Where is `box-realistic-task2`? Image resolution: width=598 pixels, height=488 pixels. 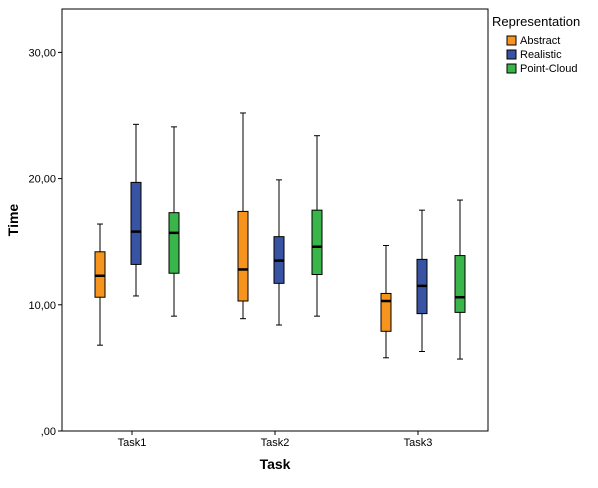
box-realistic-task2 is located at coordinates (279, 252).